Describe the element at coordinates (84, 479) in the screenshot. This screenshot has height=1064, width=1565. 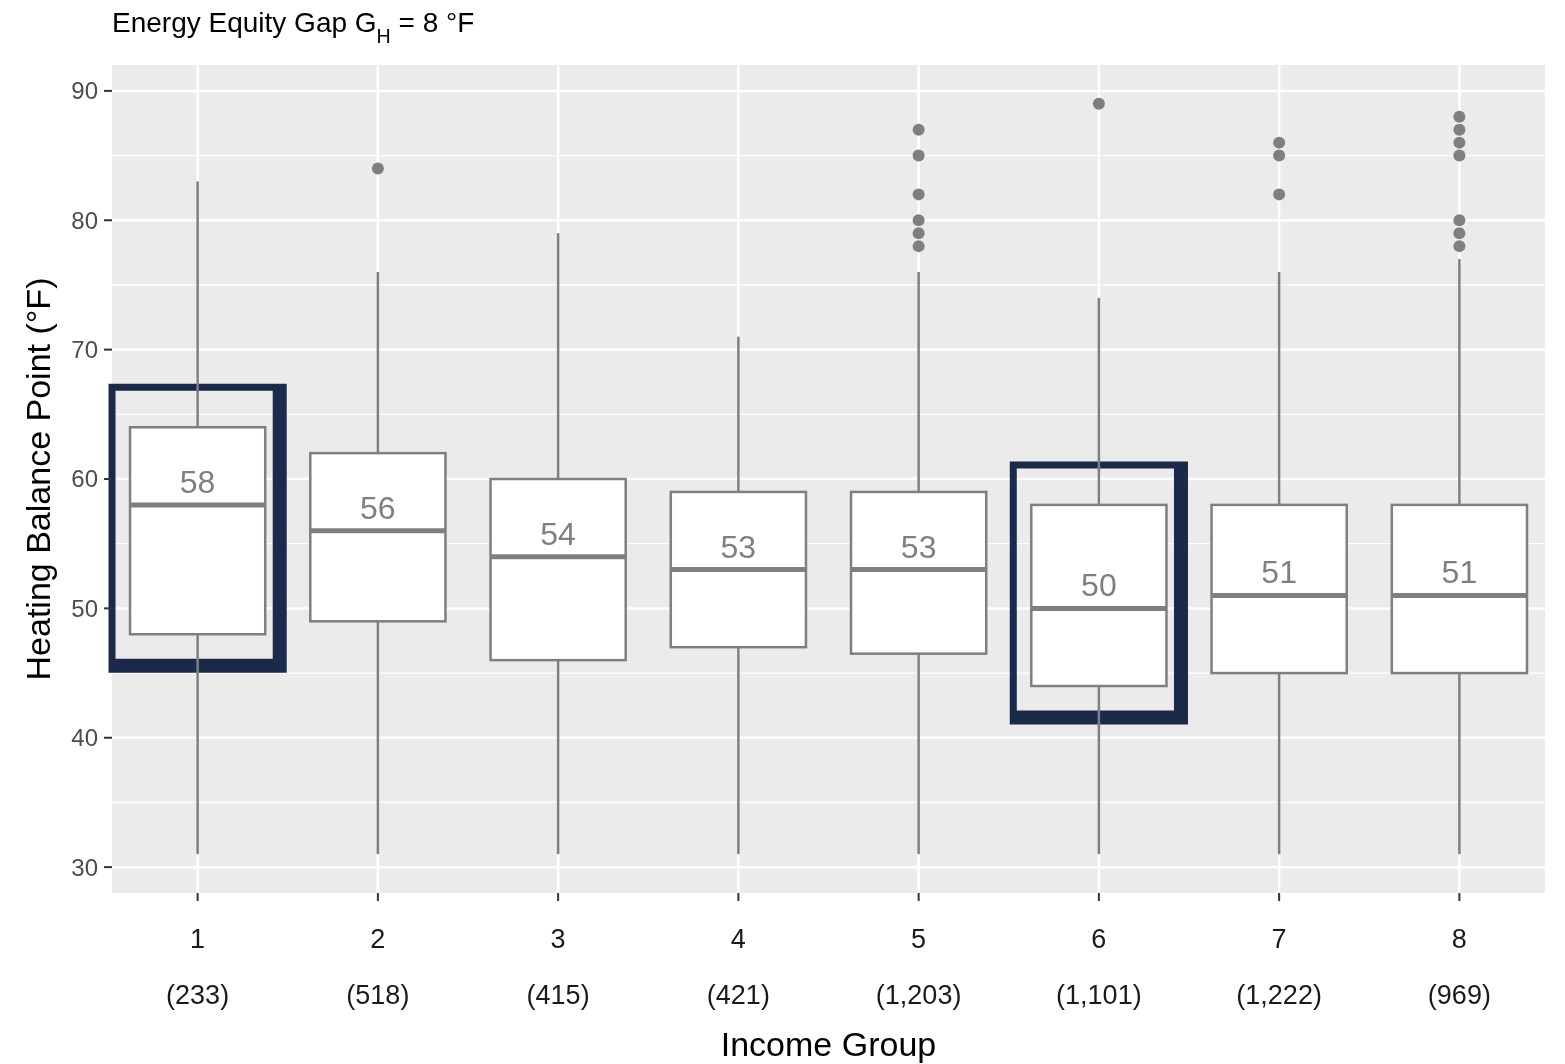
I see `y-tick-label: 60` at that location.